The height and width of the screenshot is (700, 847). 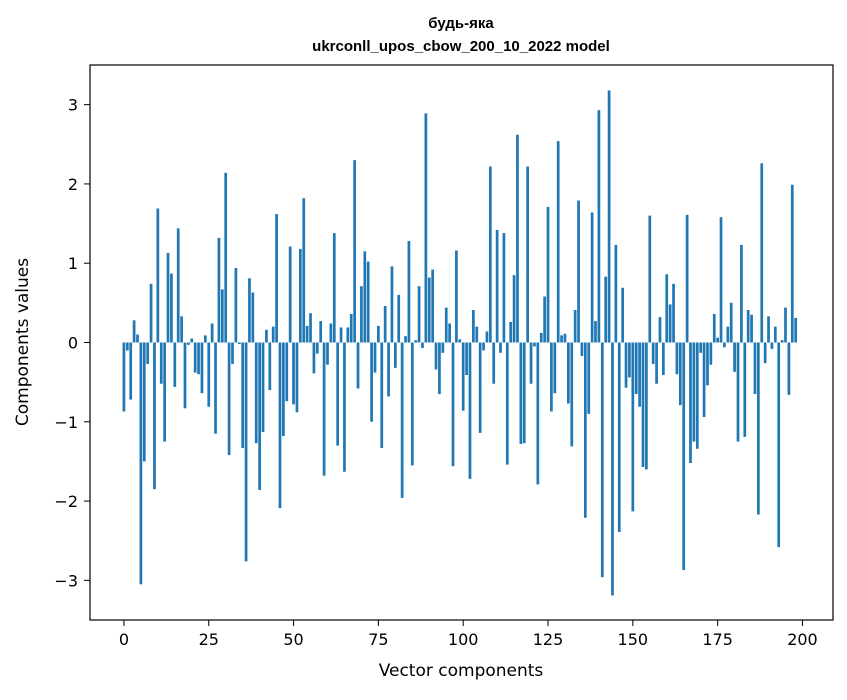 What do you see at coordinates (73, 105) in the screenshot?
I see `y-tick-label: 3` at bounding box center [73, 105].